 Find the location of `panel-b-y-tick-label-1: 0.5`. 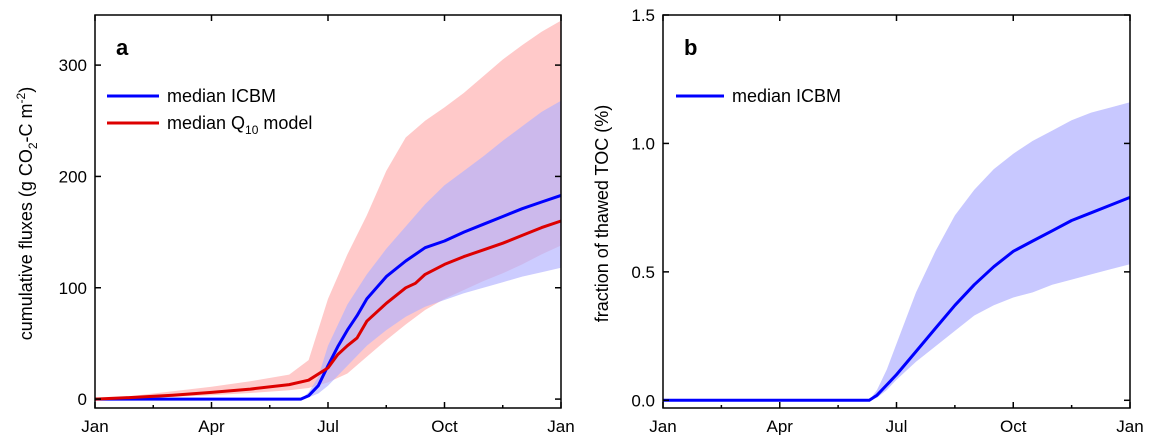

panel-b-y-tick-label-1: 0.5 is located at coordinates (643, 272).